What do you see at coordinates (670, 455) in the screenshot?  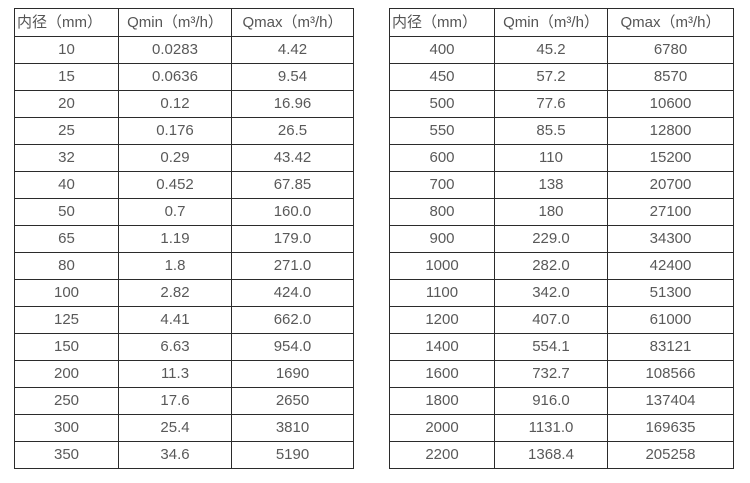 I see `table-cell: 205258` at bounding box center [670, 455].